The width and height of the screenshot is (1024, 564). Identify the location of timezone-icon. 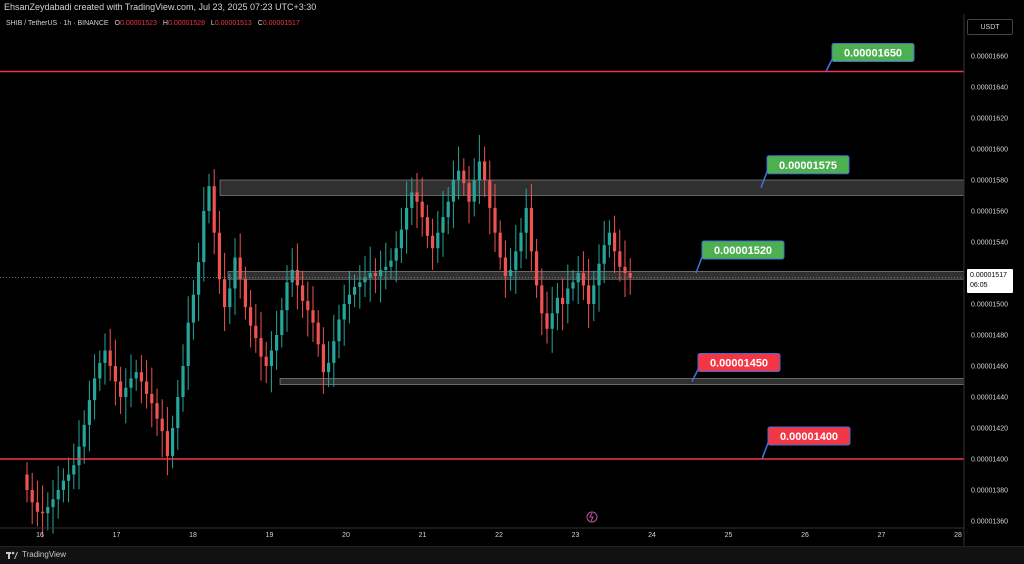
(592, 517).